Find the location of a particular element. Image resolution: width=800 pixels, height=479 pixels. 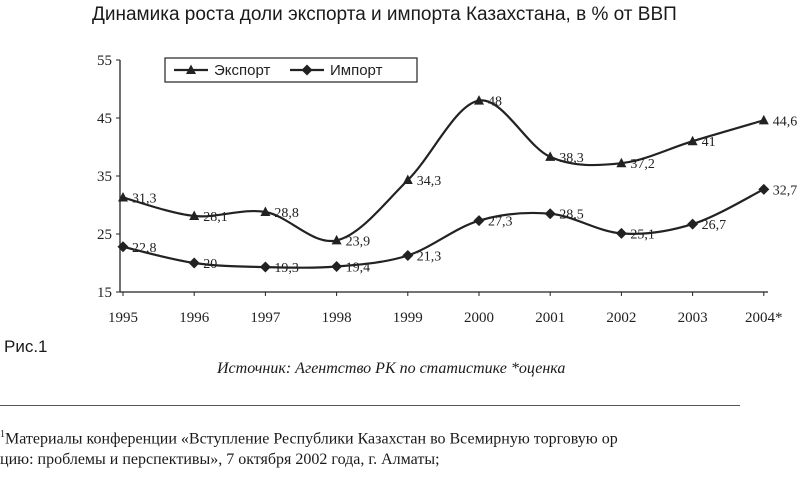

y-tick-label: 45 is located at coordinates (104, 119).